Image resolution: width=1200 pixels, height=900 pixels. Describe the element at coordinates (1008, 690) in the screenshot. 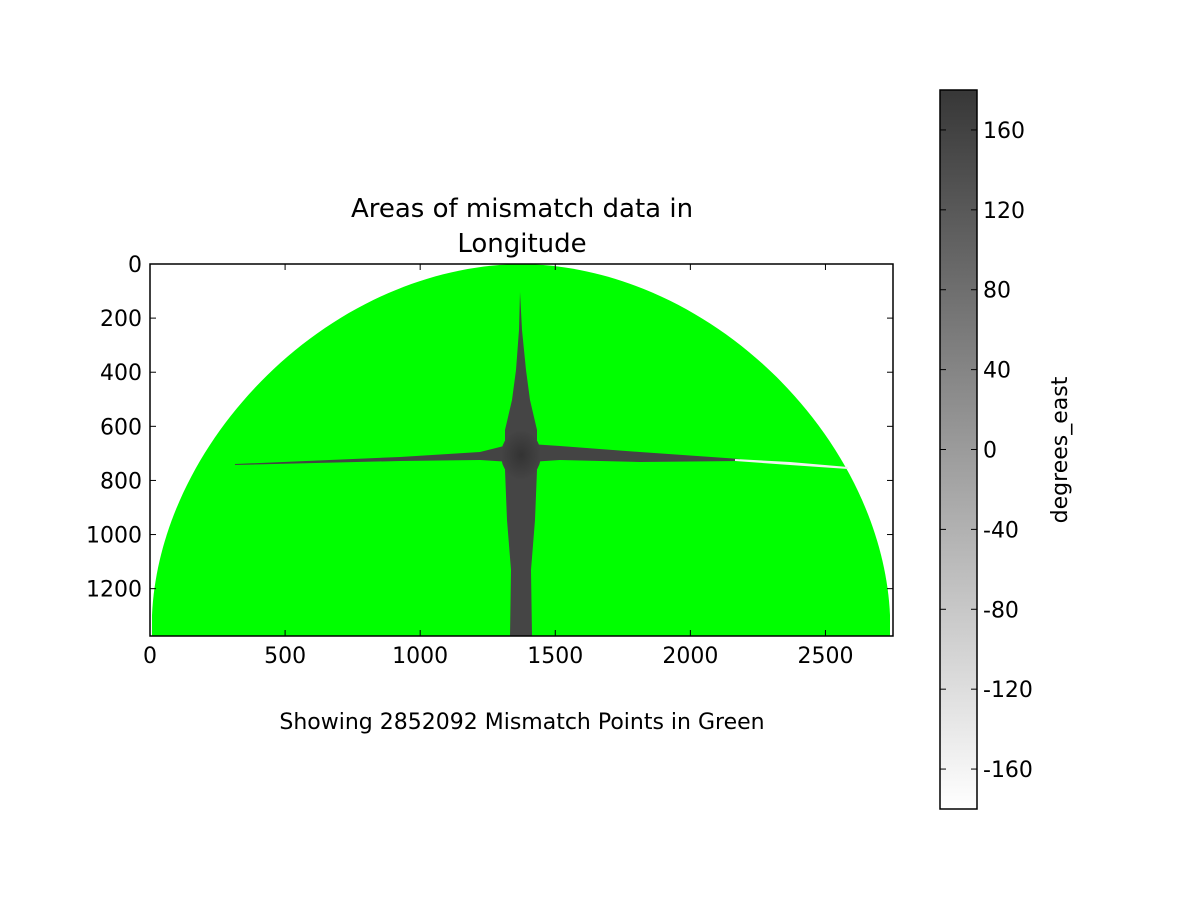

I see `colorbar-tick-label: -120` at that location.